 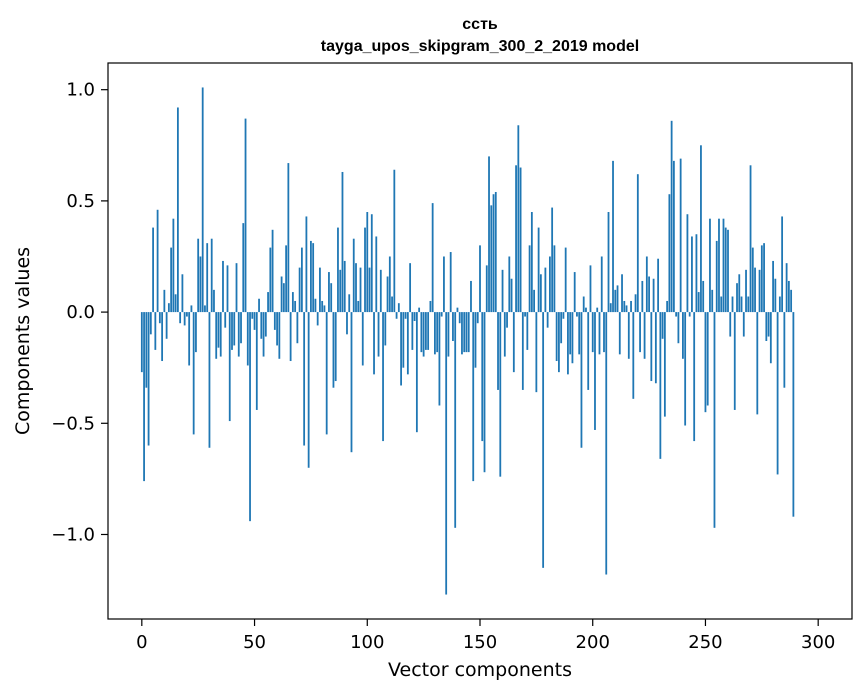 What do you see at coordinates (23, 341) in the screenshot?
I see `y-axis-label: Components values` at bounding box center [23, 341].